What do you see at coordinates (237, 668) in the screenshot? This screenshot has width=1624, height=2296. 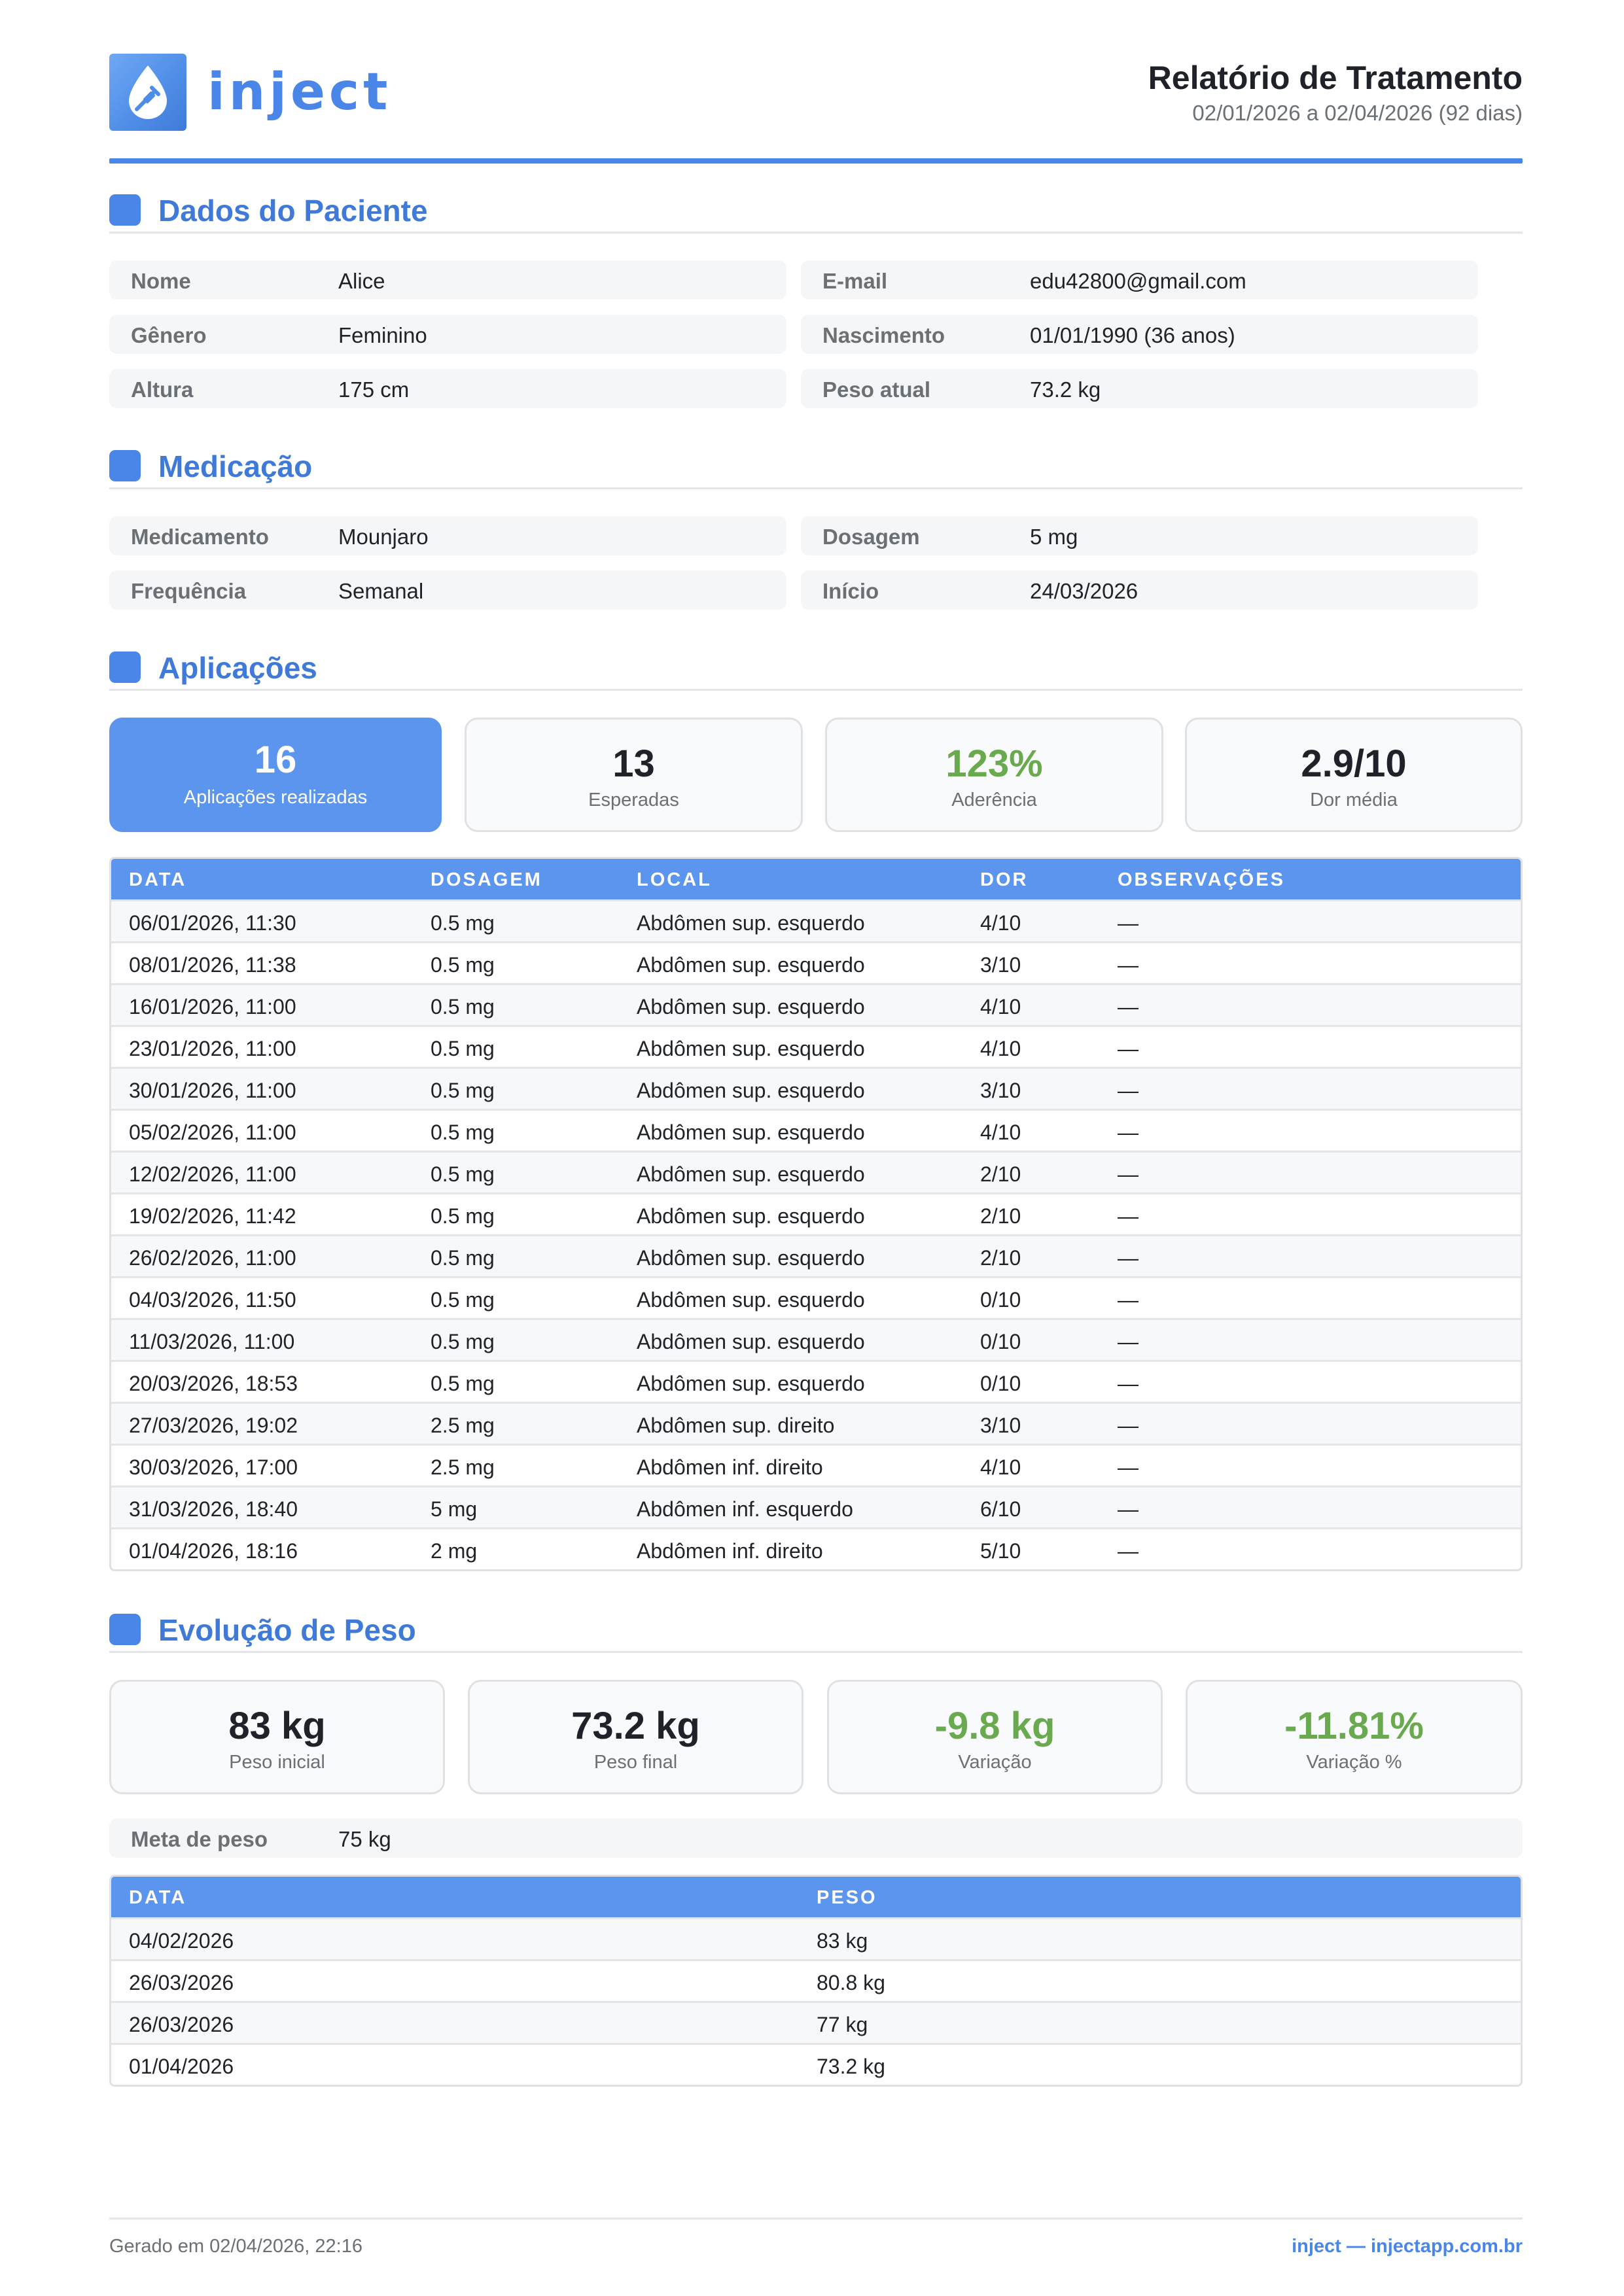 I see `section-title: Aplicações` at bounding box center [237, 668].